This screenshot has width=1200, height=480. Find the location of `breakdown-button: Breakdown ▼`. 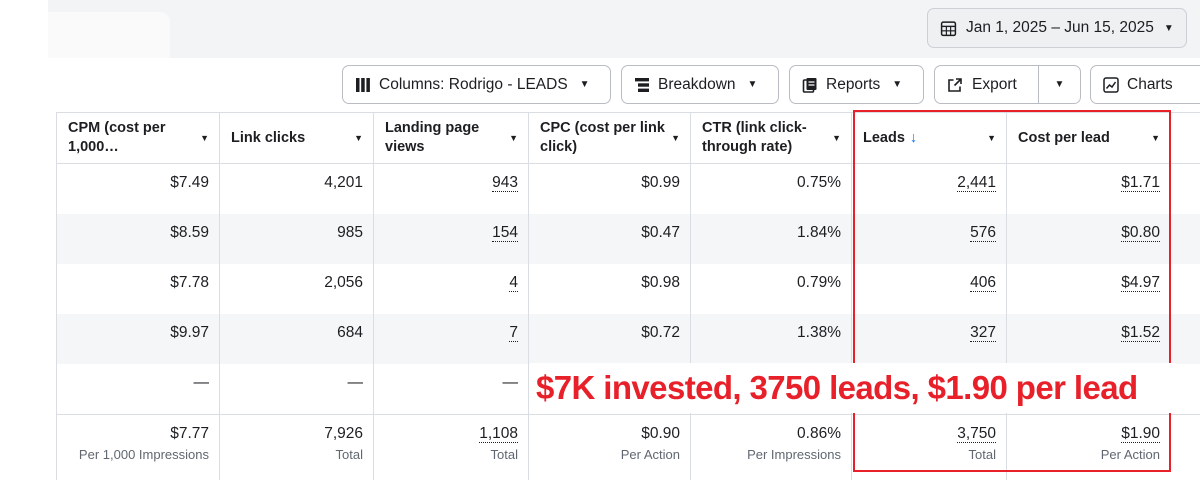

breakdown-button: Breakdown ▼ is located at coordinates (700, 84).